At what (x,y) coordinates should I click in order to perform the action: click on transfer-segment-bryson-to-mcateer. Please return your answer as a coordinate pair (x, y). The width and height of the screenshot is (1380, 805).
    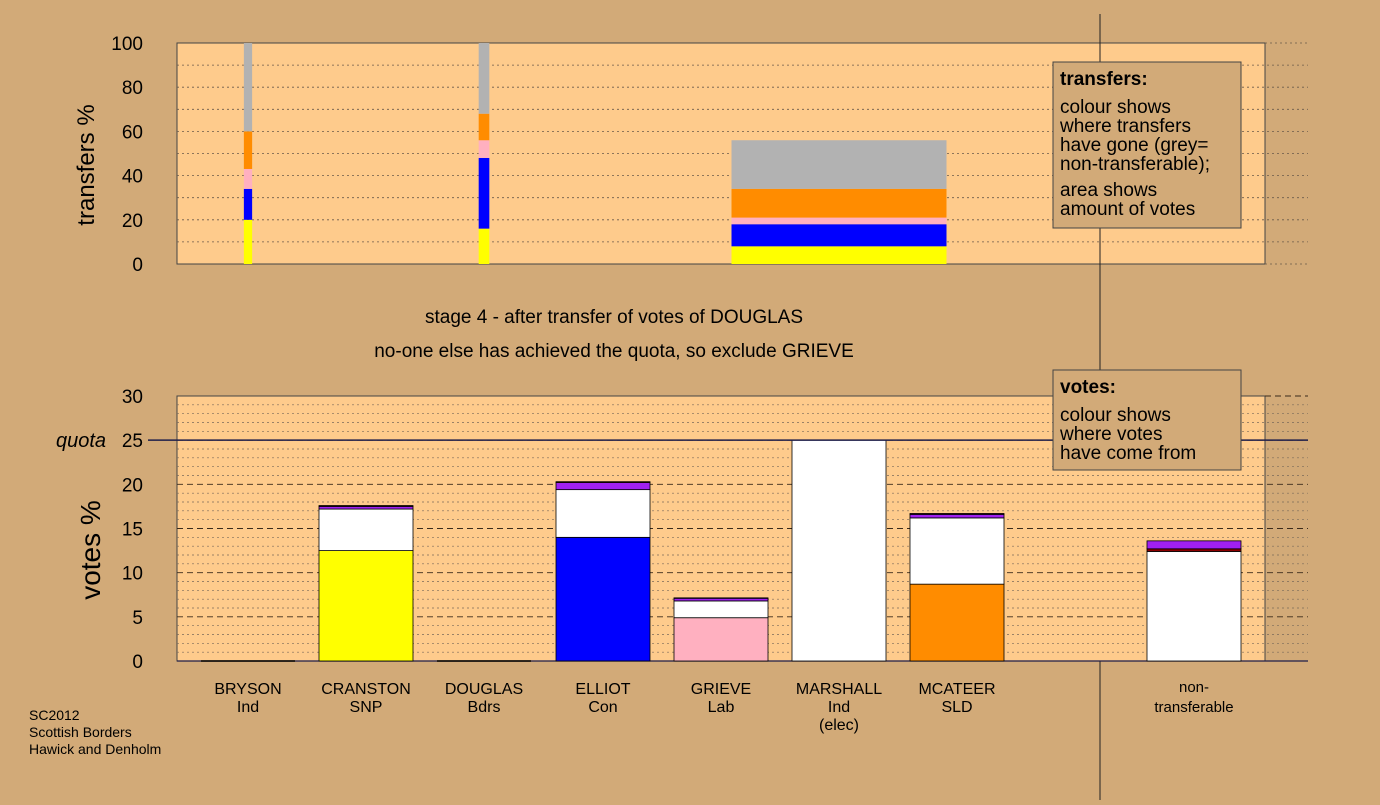
    Looking at the image, I should click on (248, 150).